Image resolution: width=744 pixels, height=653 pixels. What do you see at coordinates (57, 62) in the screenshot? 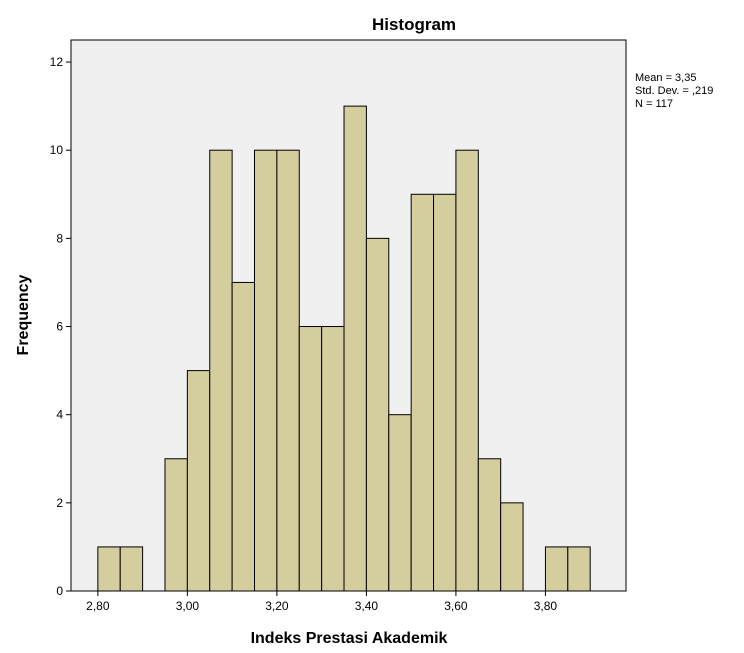
I see `y-tick-label-6: 12` at bounding box center [57, 62].